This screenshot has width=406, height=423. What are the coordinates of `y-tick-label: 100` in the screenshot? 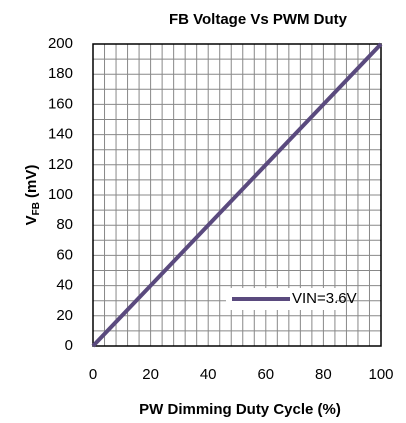 It's located at (60, 194).